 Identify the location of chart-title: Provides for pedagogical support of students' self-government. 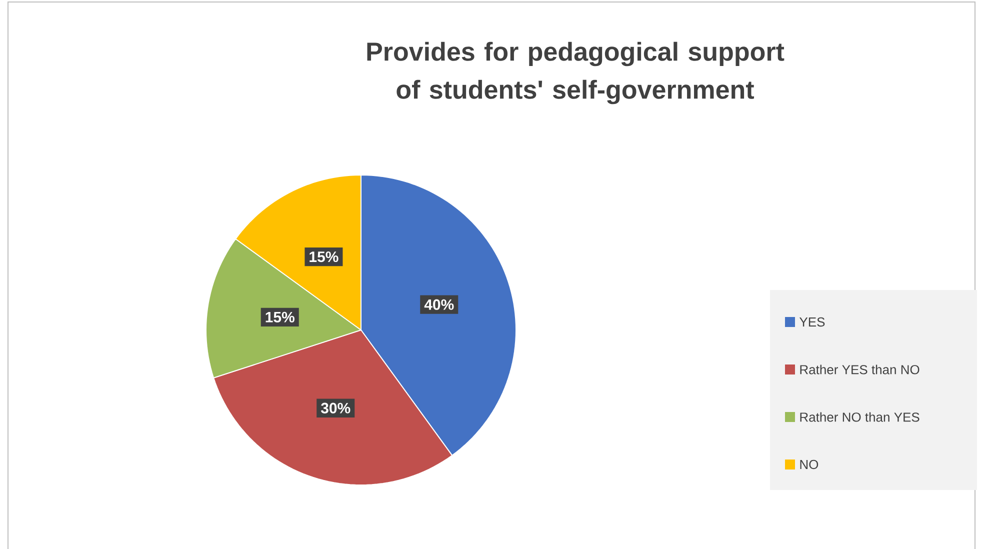
(575, 73).